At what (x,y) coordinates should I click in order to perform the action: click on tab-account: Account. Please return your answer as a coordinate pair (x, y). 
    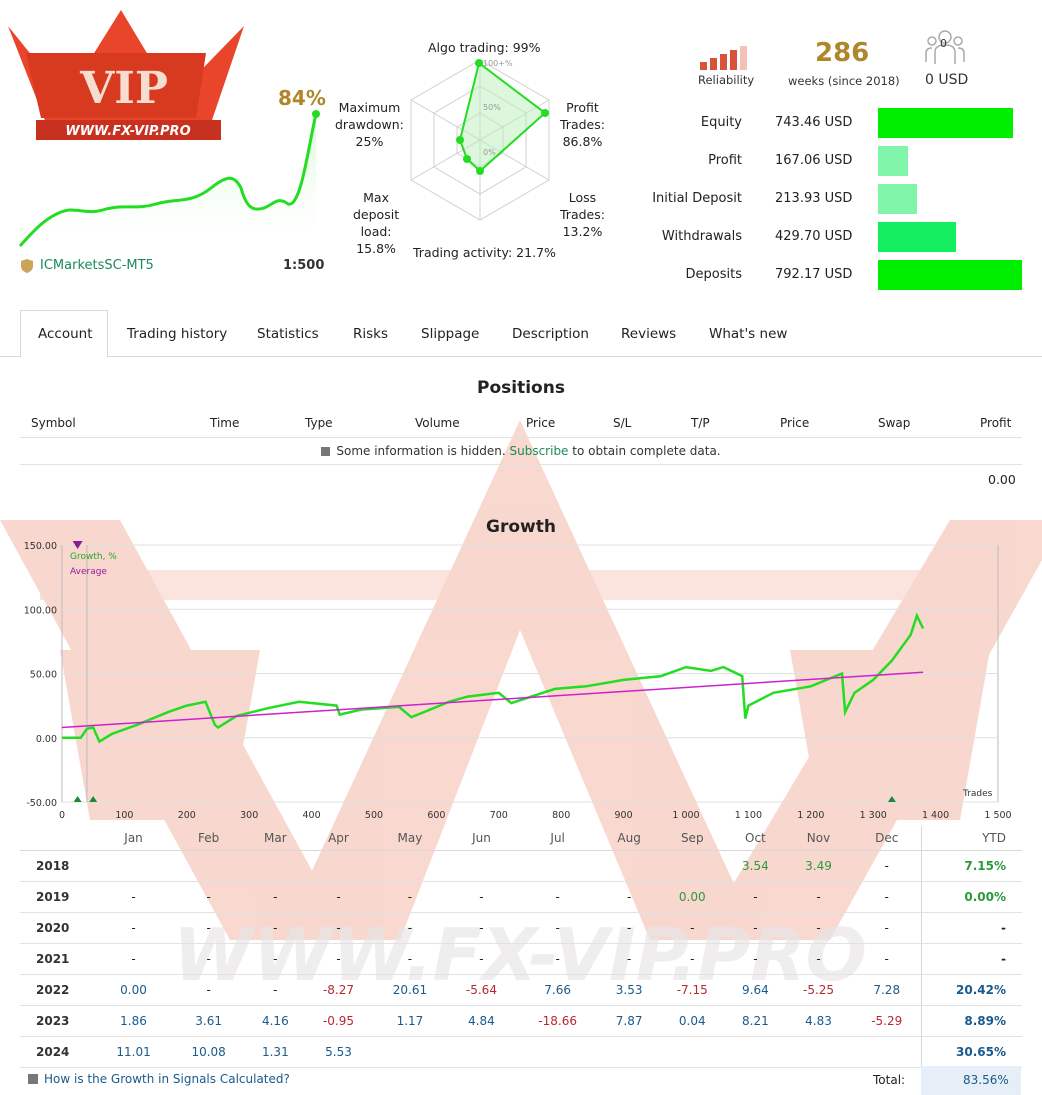
    Looking at the image, I should click on (65, 334).